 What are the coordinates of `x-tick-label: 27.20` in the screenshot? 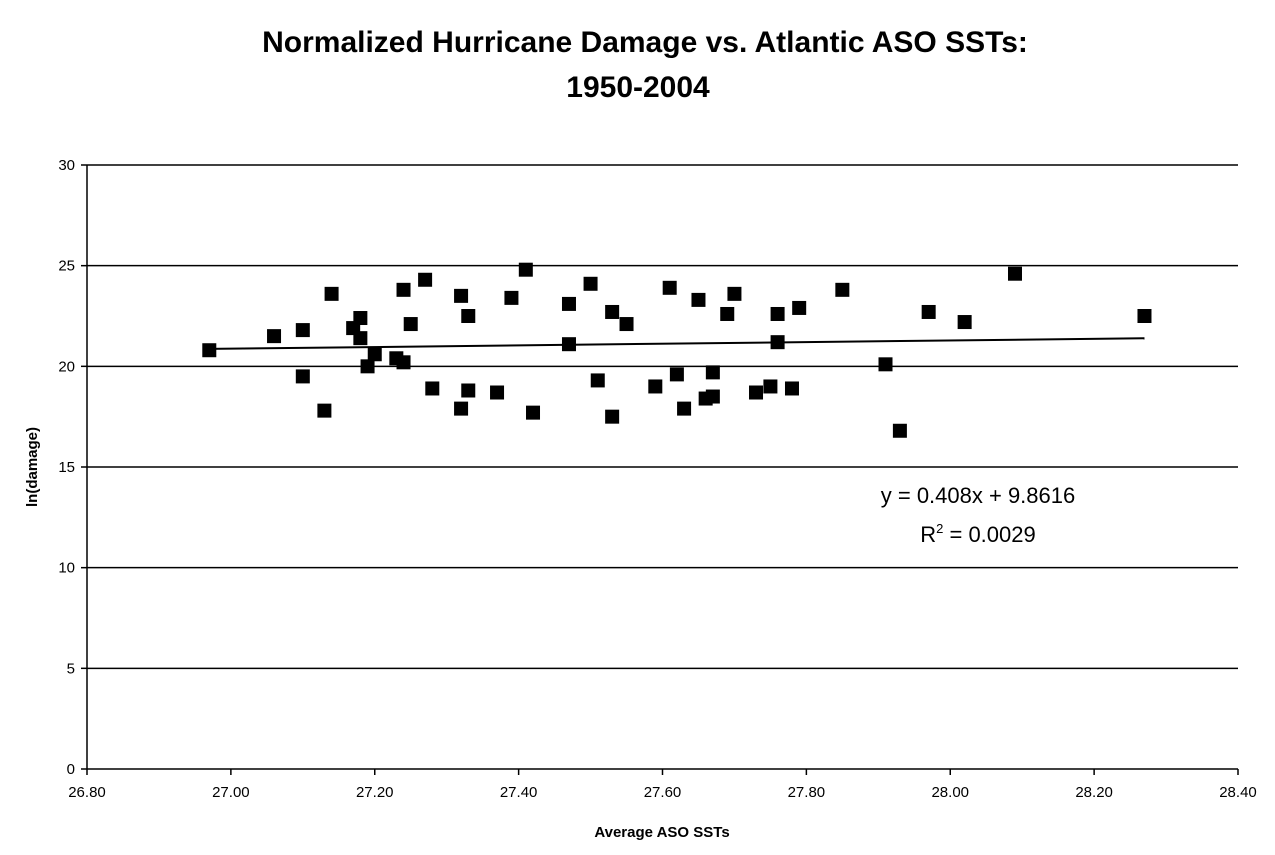 It's located at (375, 792).